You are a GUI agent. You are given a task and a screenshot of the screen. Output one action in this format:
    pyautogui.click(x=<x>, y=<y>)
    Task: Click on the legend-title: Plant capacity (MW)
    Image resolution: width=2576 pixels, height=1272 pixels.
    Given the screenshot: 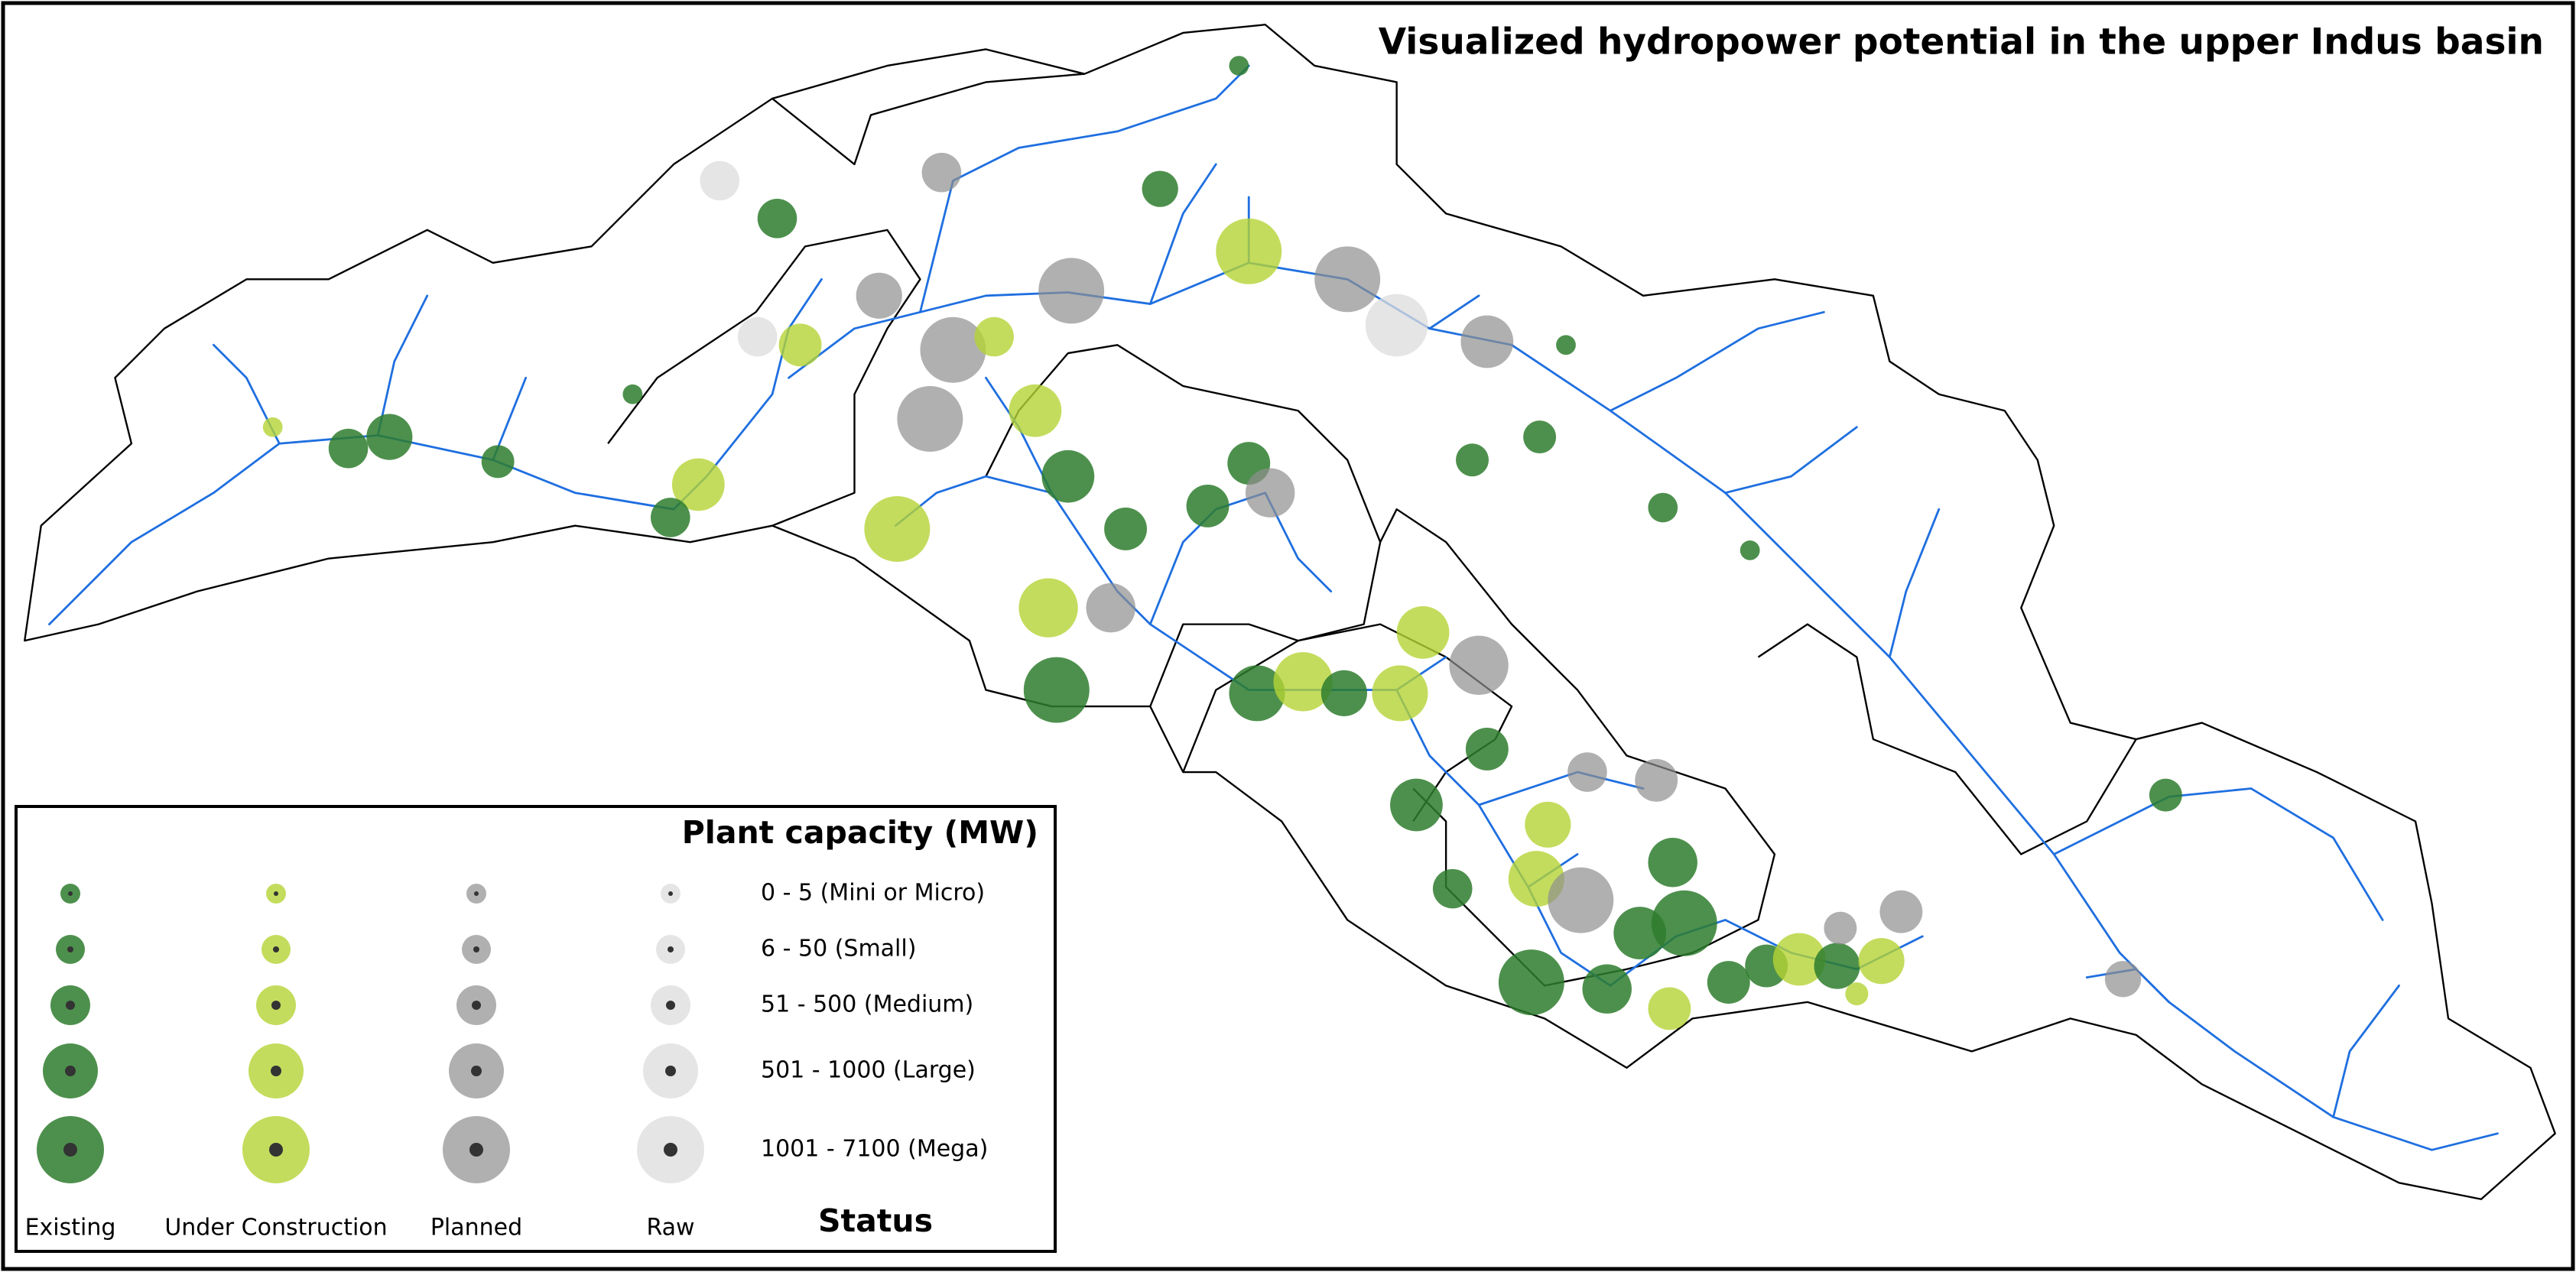 What is the action you would take?
    pyautogui.click(x=860, y=832)
    